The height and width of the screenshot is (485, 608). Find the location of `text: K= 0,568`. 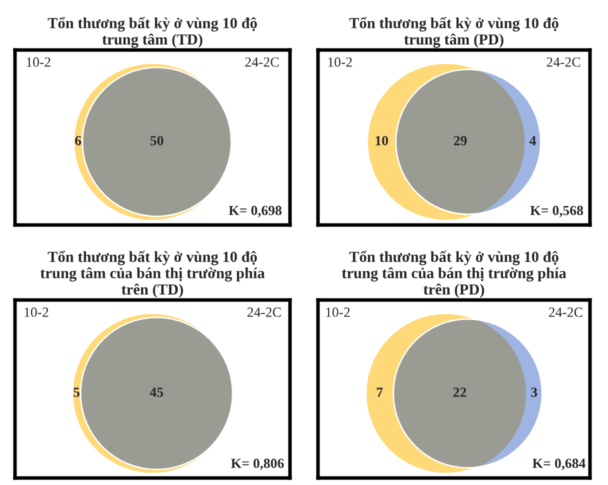

text: K= 0,568 is located at coordinates (557, 212).